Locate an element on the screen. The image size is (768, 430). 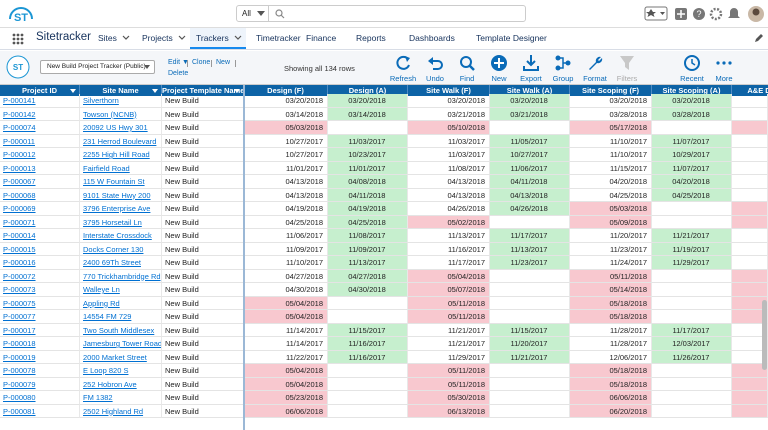
cell-link: Towson (NCNB) is located at coordinates (121, 114).